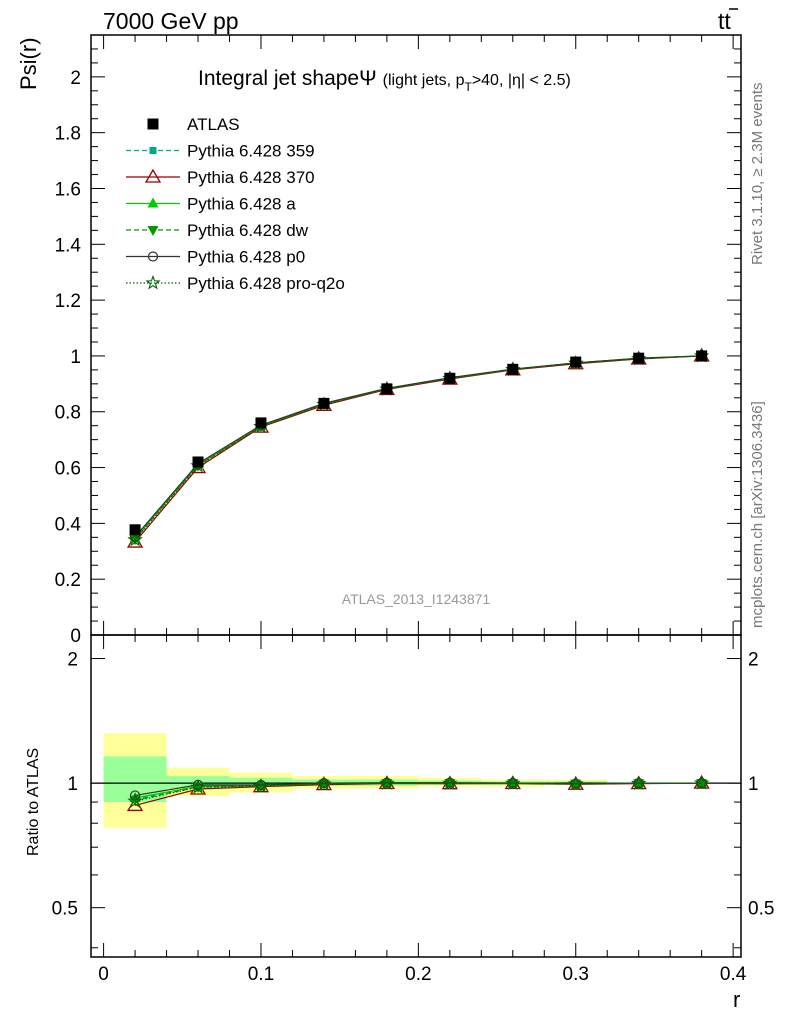 The height and width of the screenshot is (1024, 786). I want to click on process-label: tt, so click(724, 21).